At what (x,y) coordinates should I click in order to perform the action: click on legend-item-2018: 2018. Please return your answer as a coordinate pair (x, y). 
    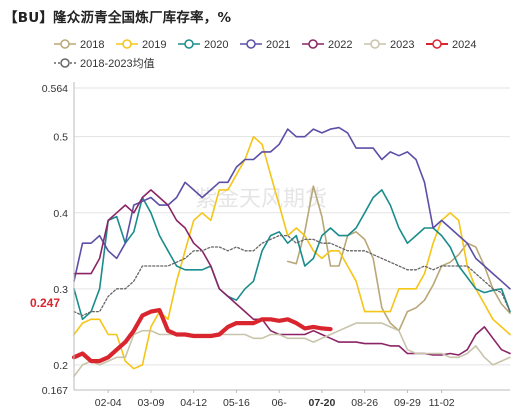
    Looking at the image, I should click on (79, 45).